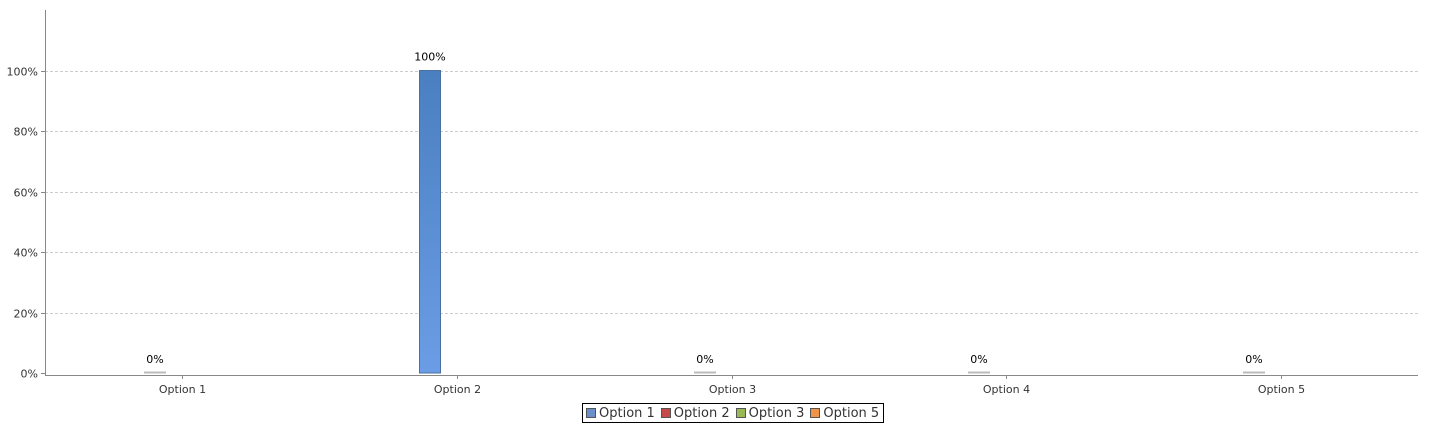 The height and width of the screenshot is (430, 1430). Describe the element at coordinates (26, 193) in the screenshot. I see `y-tick-label: 60%` at that location.